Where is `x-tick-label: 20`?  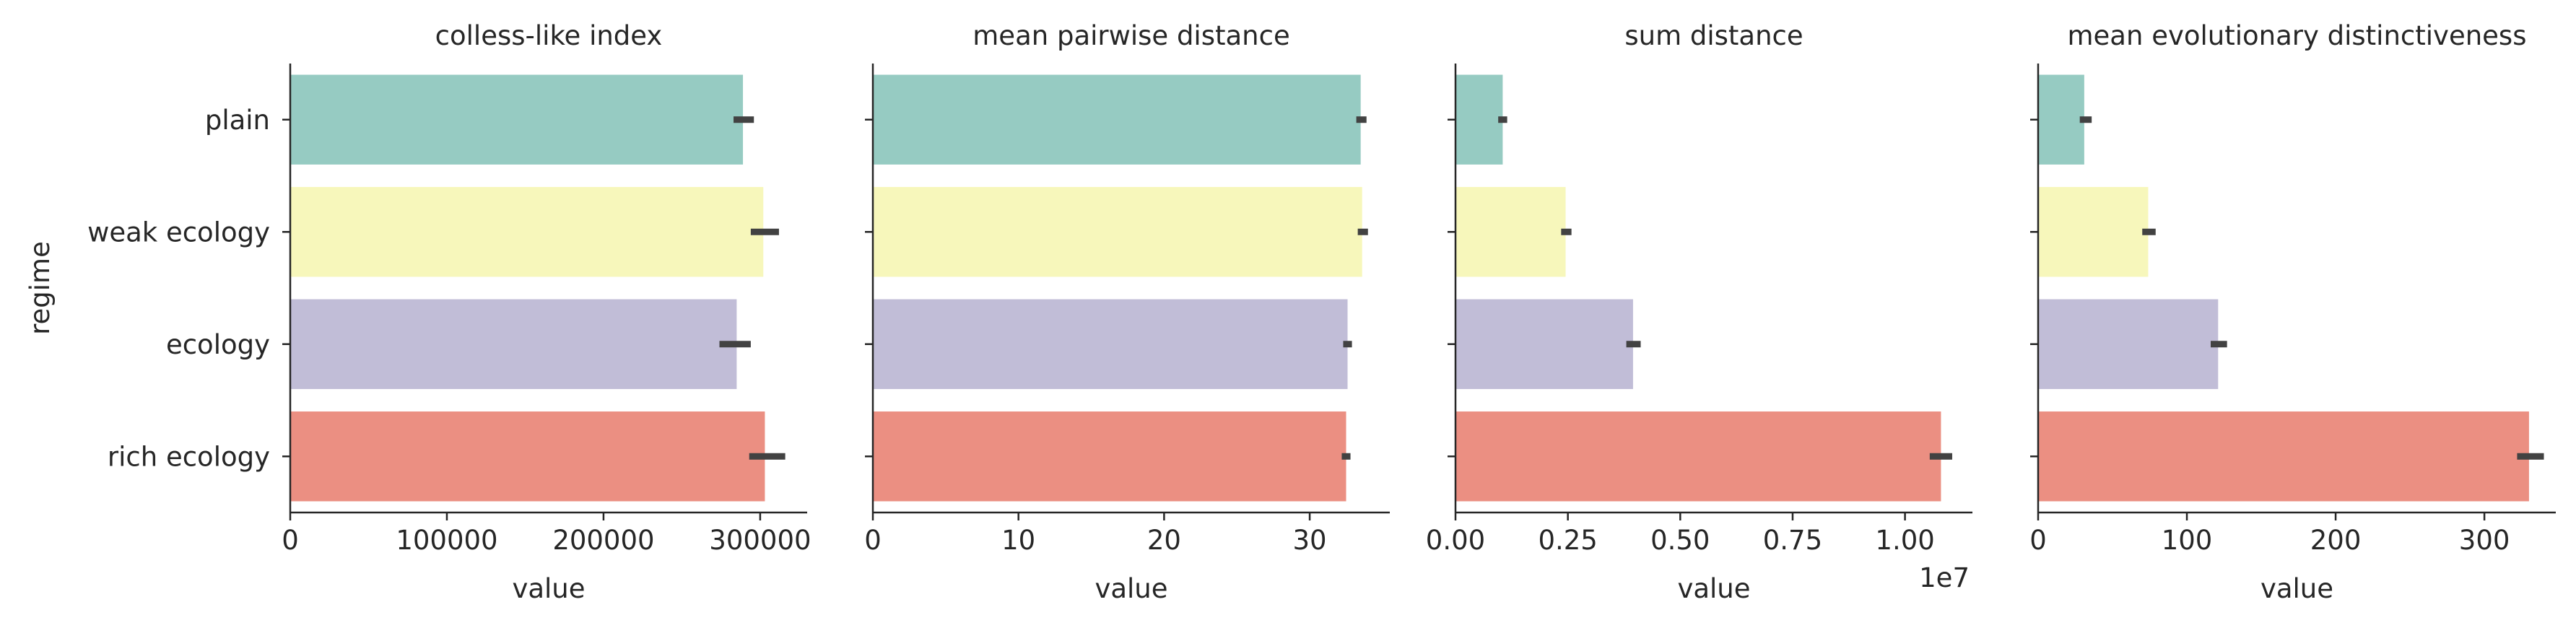
x-tick-label: 20 is located at coordinates (1164, 540).